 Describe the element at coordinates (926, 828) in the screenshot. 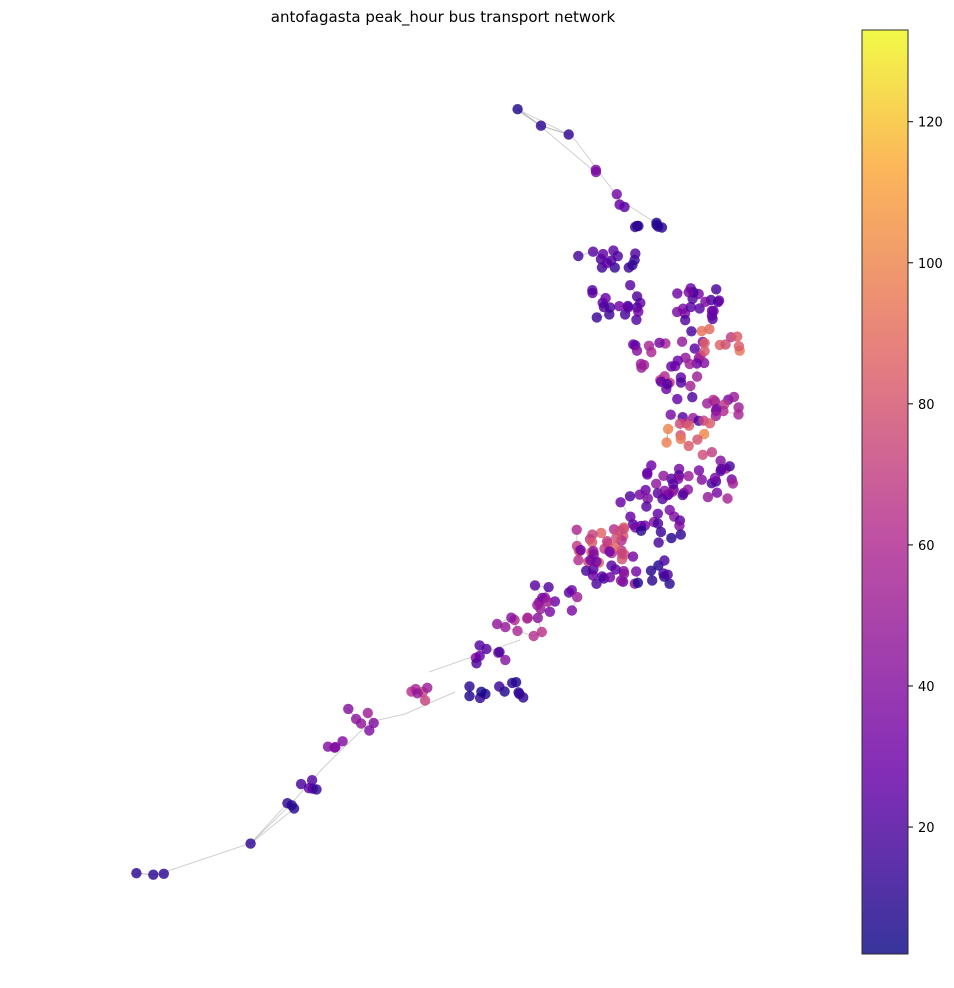

I see `colorbar-tick-label: 20` at that location.